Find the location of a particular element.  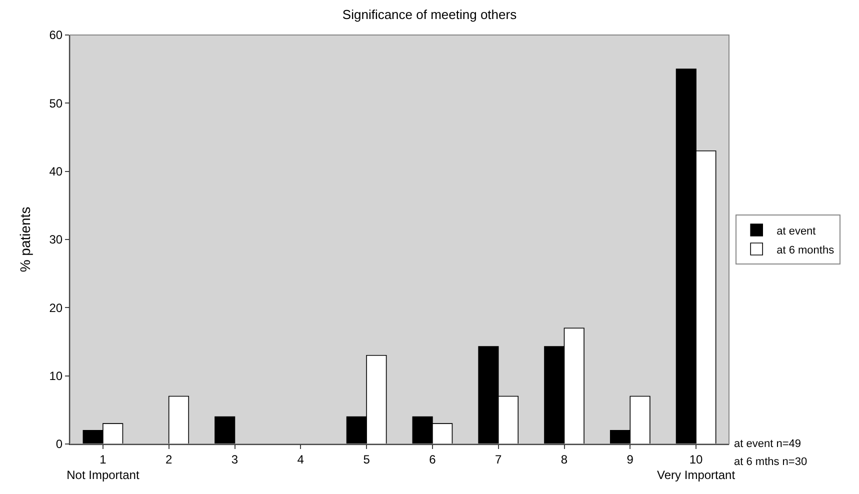

y-tick-label: 0 is located at coordinates (59, 444).